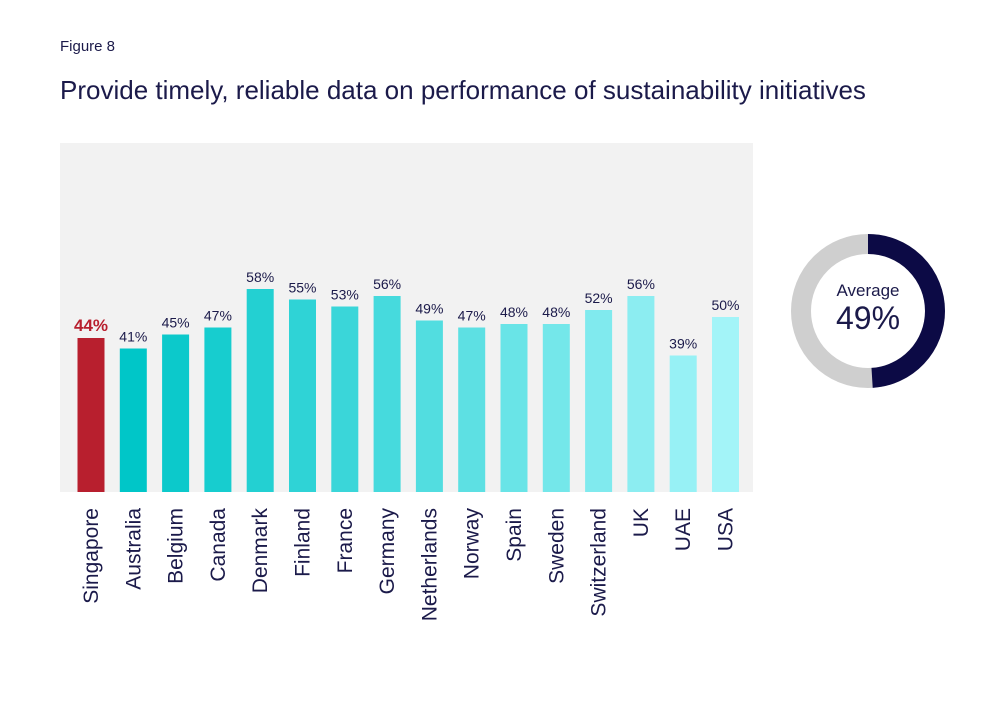 This screenshot has height=710, width=1005. What do you see at coordinates (176, 413) in the screenshot?
I see `bar-belgium` at bounding box center [176, 413].